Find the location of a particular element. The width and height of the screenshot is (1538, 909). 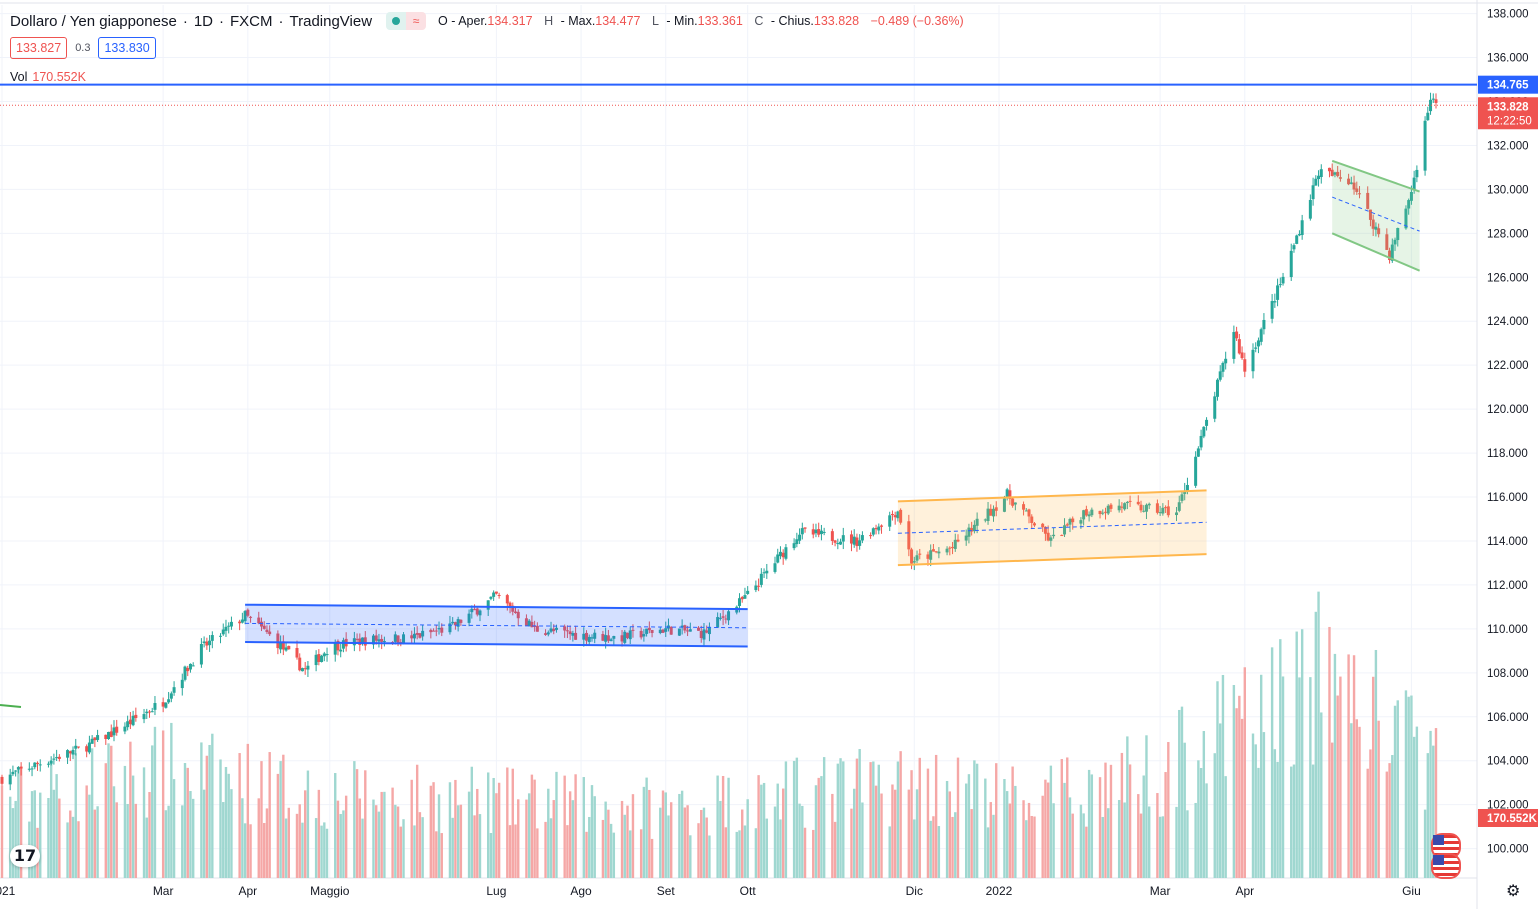

channel-fill is located at coordinates (1376, 215).